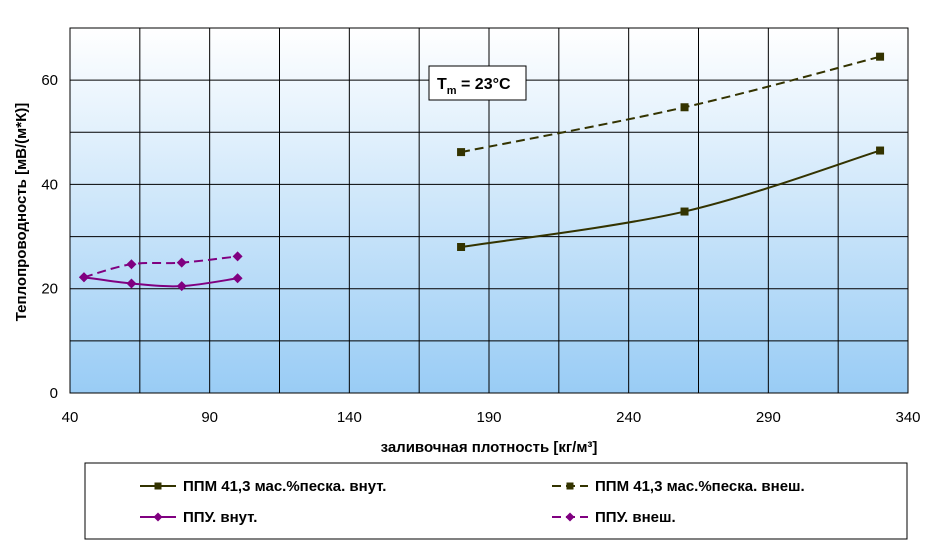 The image size is (931, 545). Describe the element at coordinates (489, 447) in the screenshot. I see `x-axis-title: заливочная плотность [кг/м³]` at that location.